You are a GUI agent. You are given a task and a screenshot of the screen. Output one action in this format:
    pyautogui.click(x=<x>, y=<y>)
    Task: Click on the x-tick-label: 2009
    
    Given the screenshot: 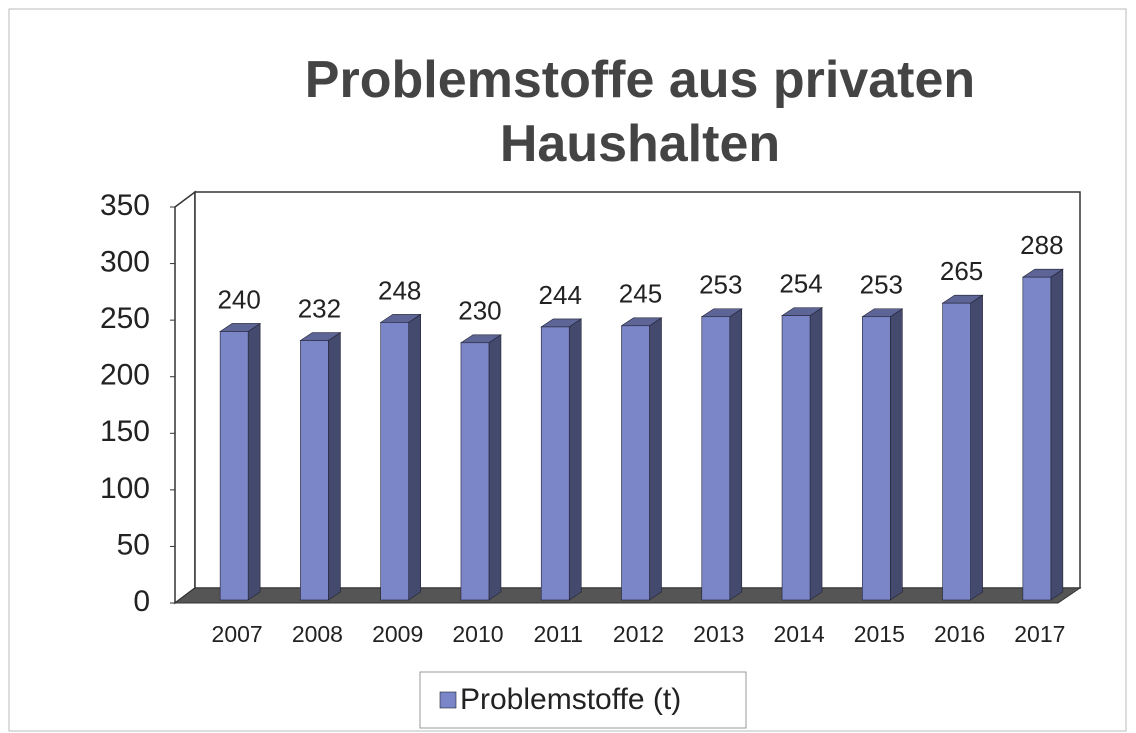 What is the action you would take?
    pyautogui.click(x=397, y=634)
    